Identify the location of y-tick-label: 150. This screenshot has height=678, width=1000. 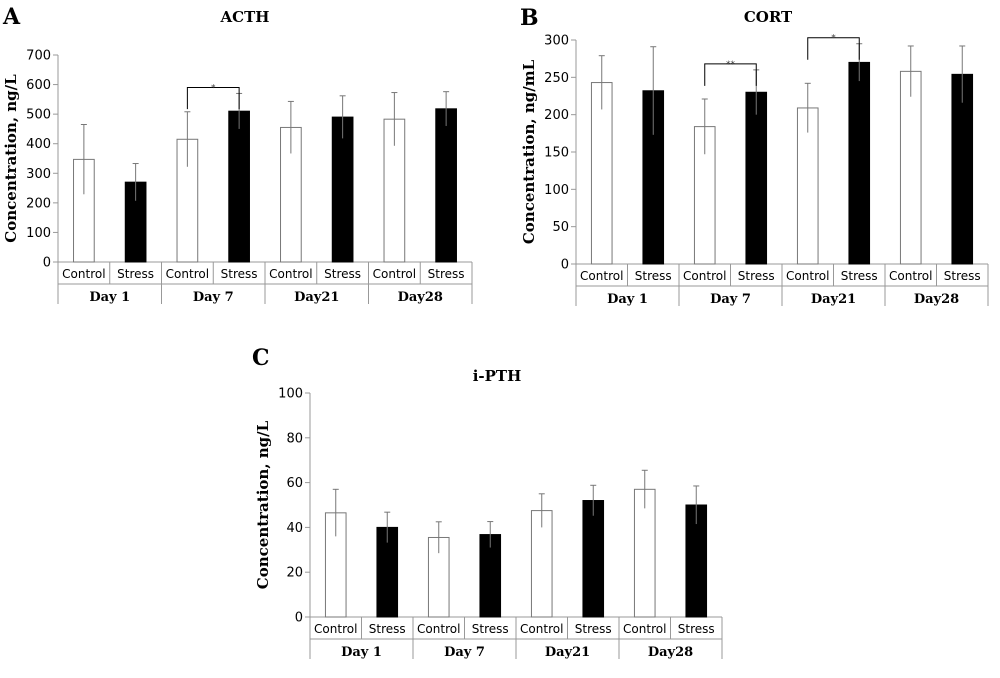
(556, 153).